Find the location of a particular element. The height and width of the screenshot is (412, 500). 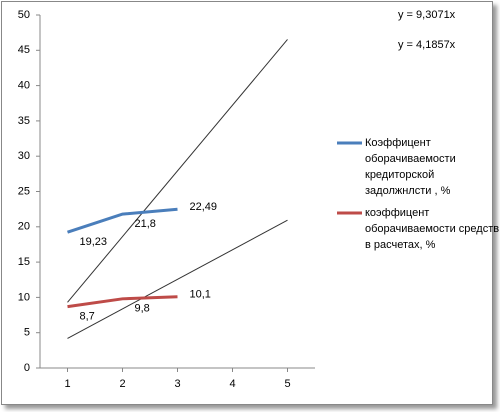

x-tick-label: 5 is located at coordinates (287, 384).